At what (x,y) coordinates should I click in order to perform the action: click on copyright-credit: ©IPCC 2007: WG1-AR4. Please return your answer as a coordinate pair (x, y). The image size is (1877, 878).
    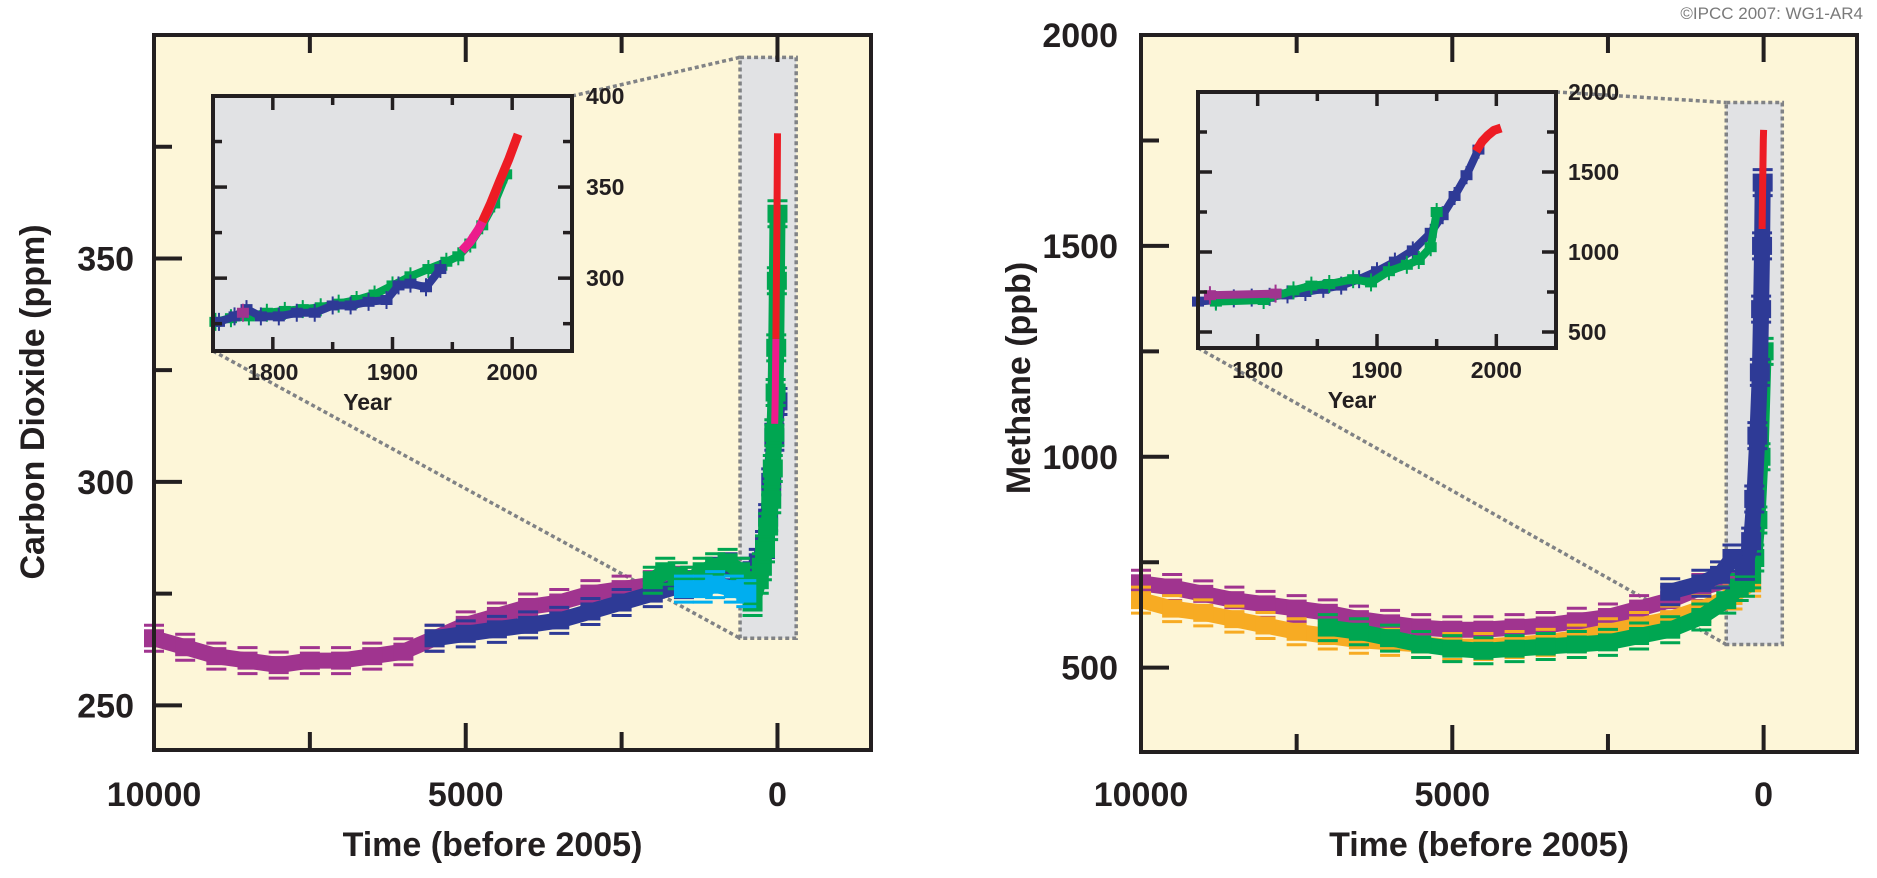
    Looking at the image, I should click on (1771, 13).